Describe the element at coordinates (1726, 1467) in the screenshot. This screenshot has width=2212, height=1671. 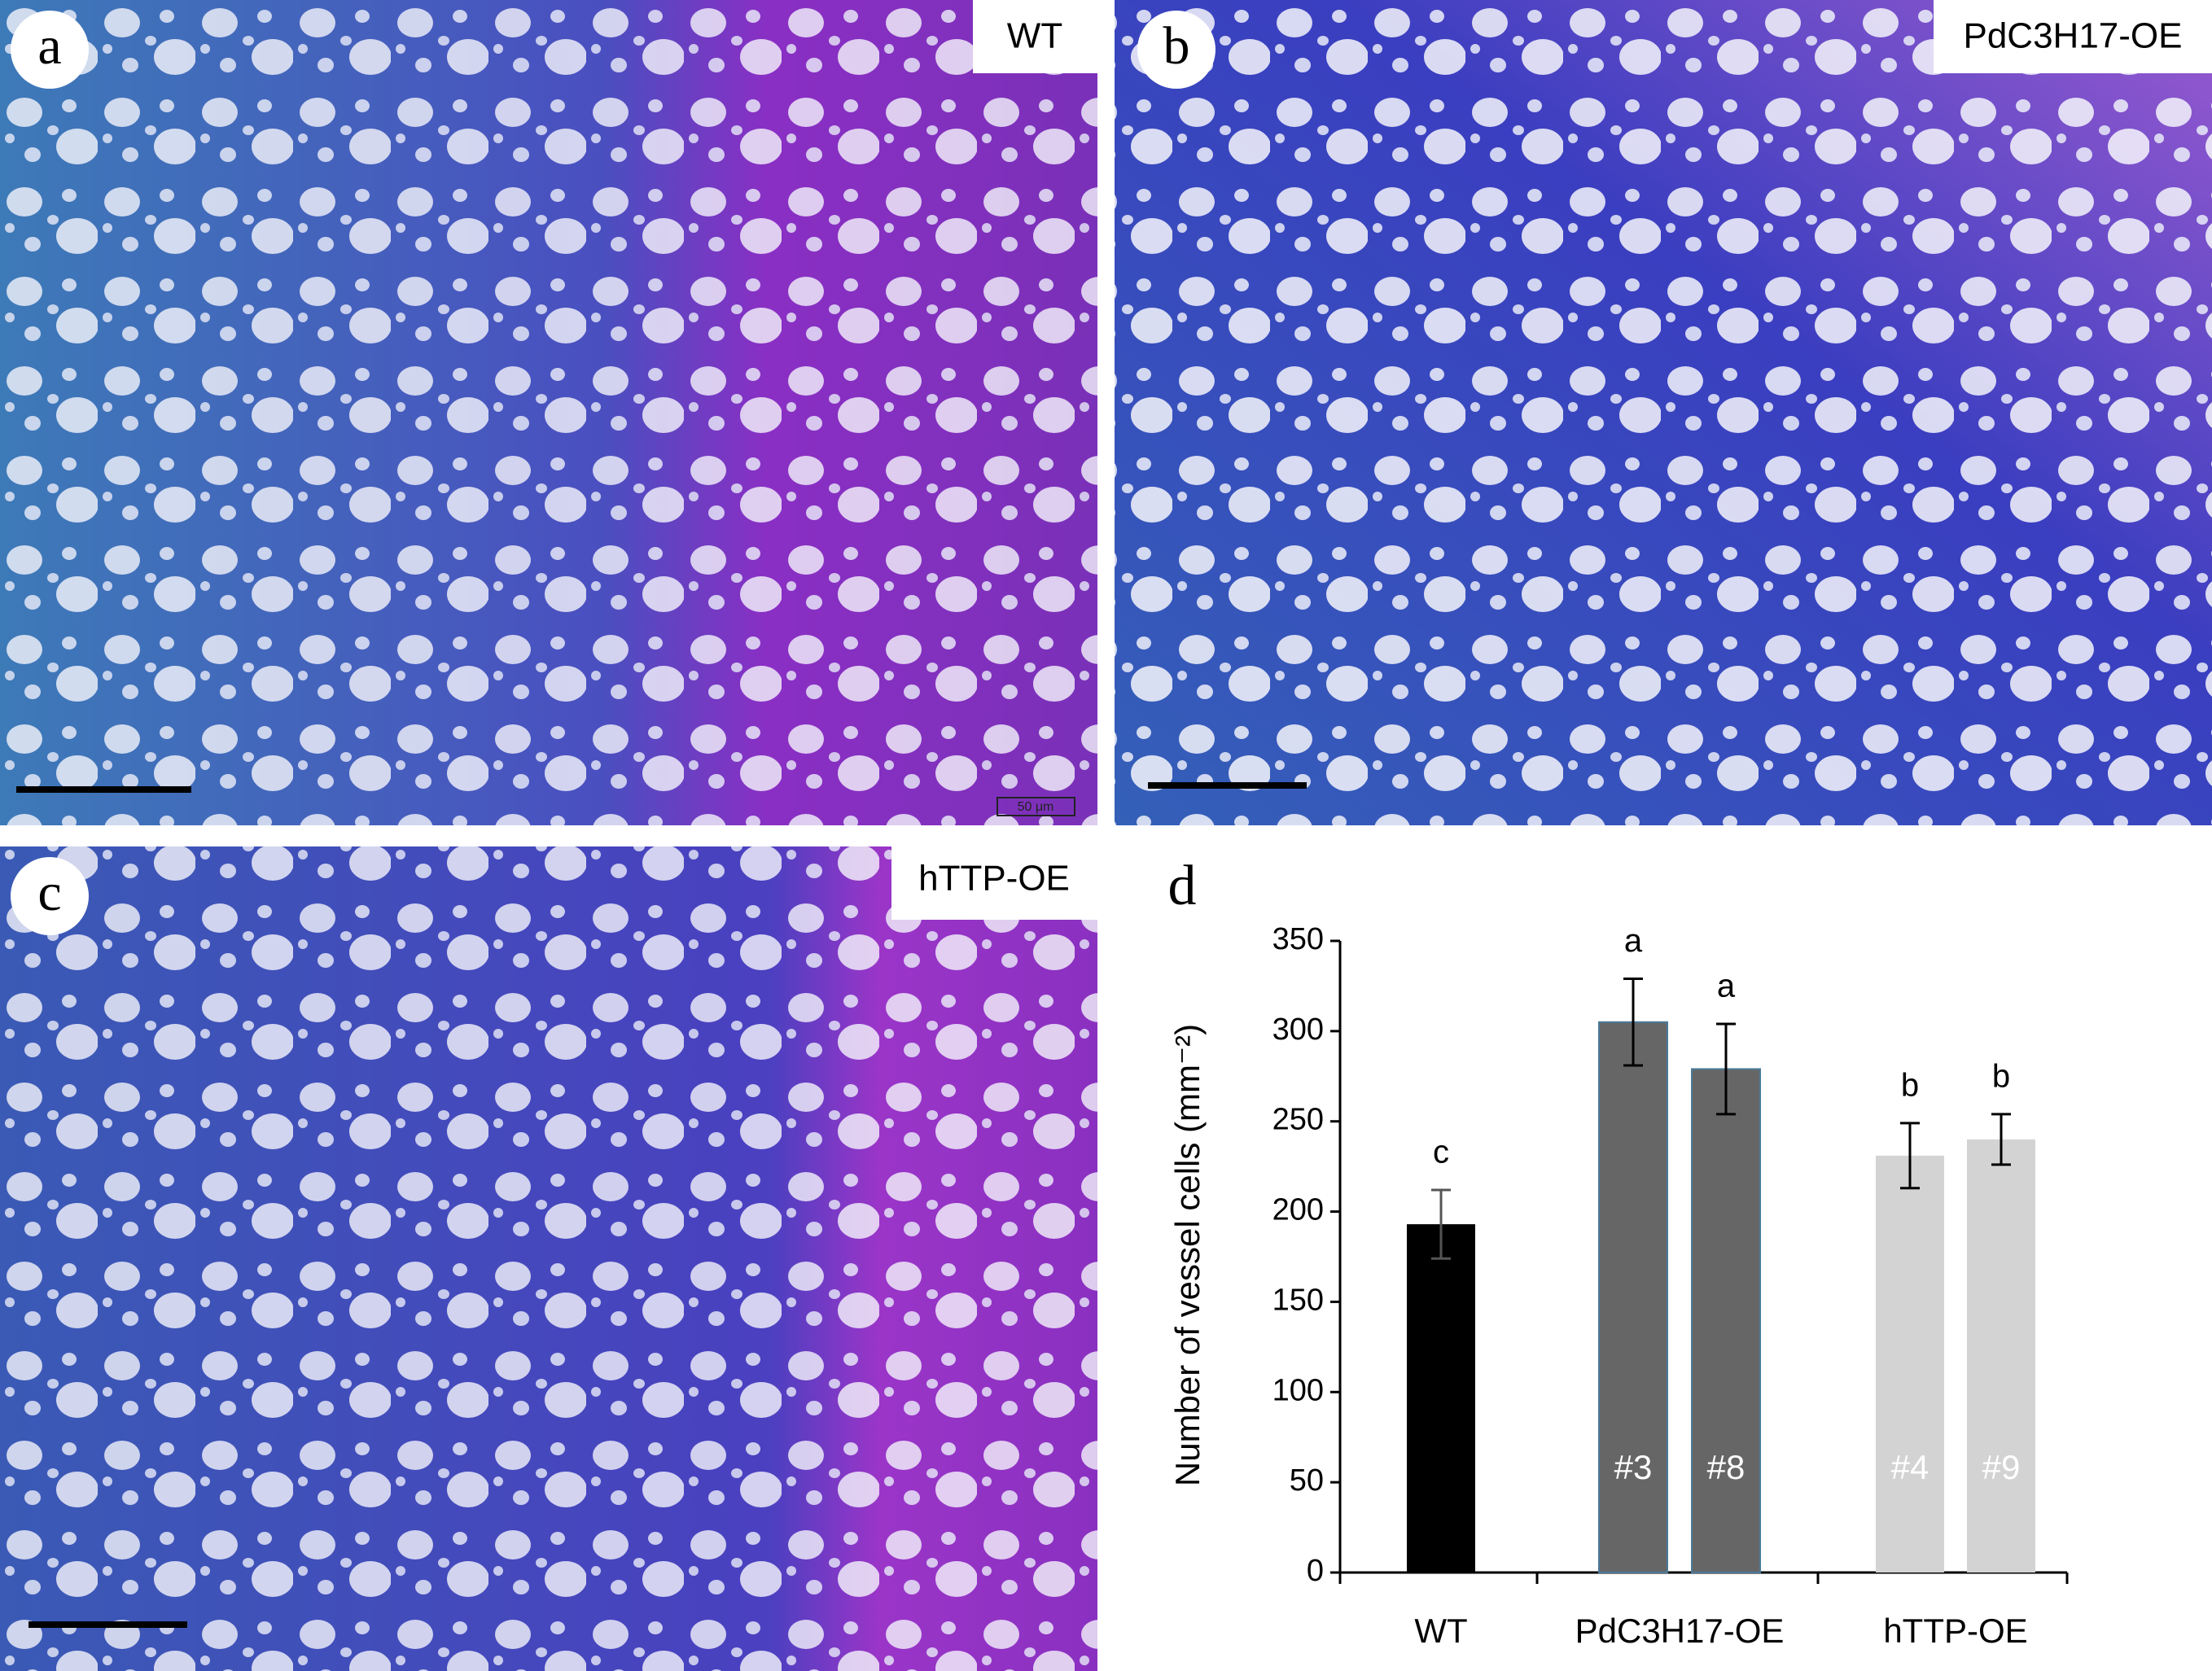
I see `bar-label: #8` at that location.